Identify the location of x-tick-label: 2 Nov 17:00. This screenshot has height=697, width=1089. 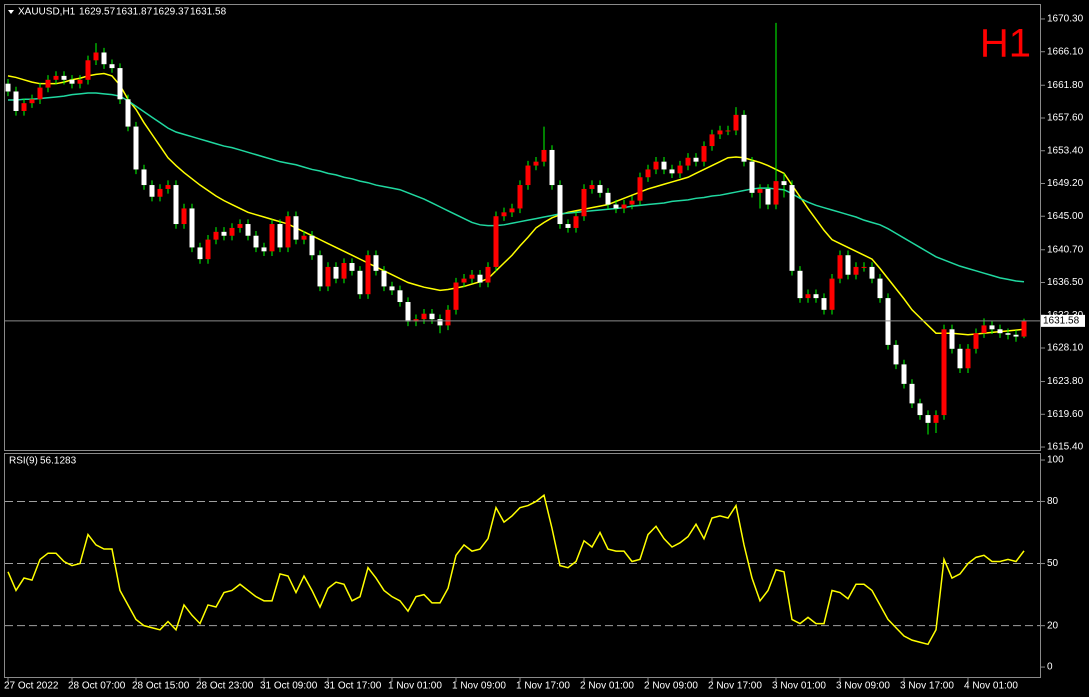
(735, 686).